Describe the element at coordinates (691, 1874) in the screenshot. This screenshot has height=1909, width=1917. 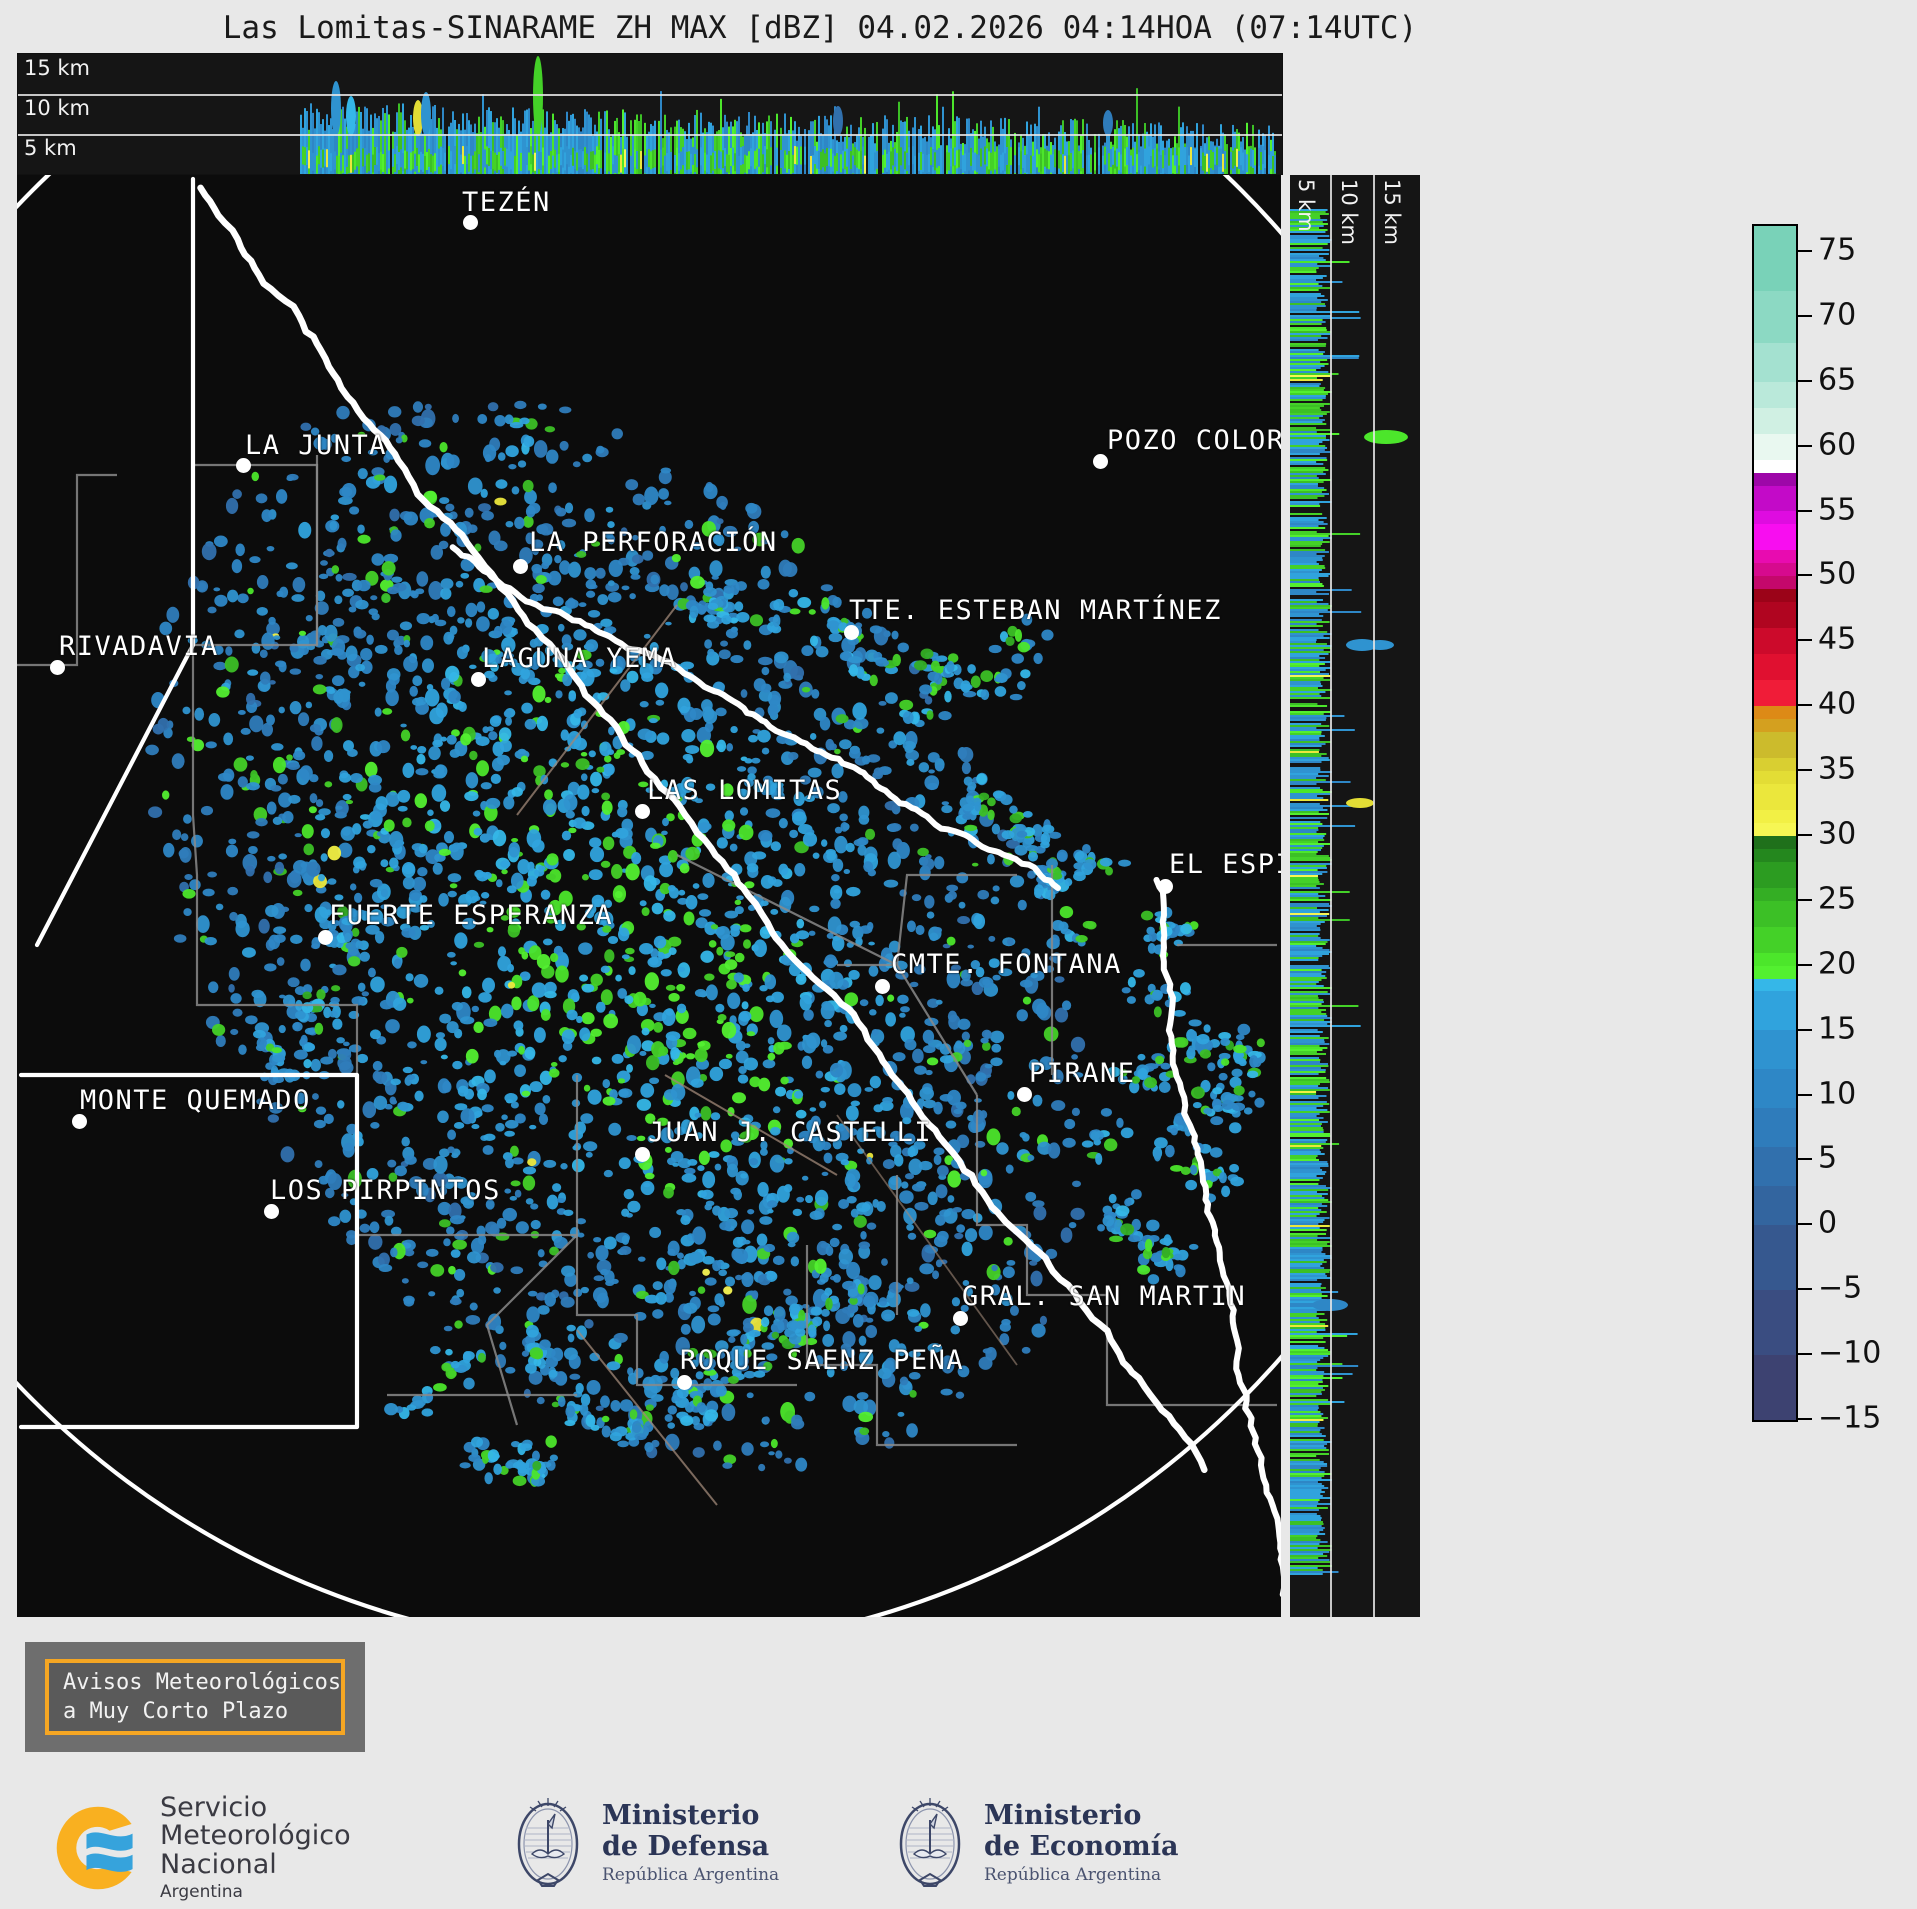
I see `defensa-subtitle: República Argentina` at that location.